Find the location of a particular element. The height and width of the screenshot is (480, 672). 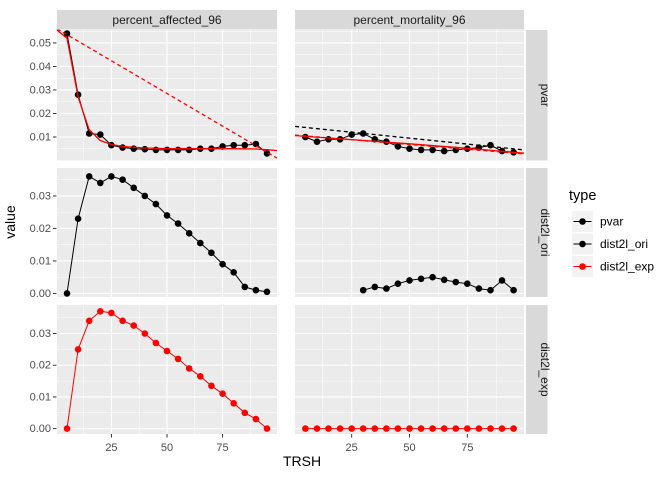

legend-entry-dist2l_exp: dist2l_exp is located at coordinates (613, 266).